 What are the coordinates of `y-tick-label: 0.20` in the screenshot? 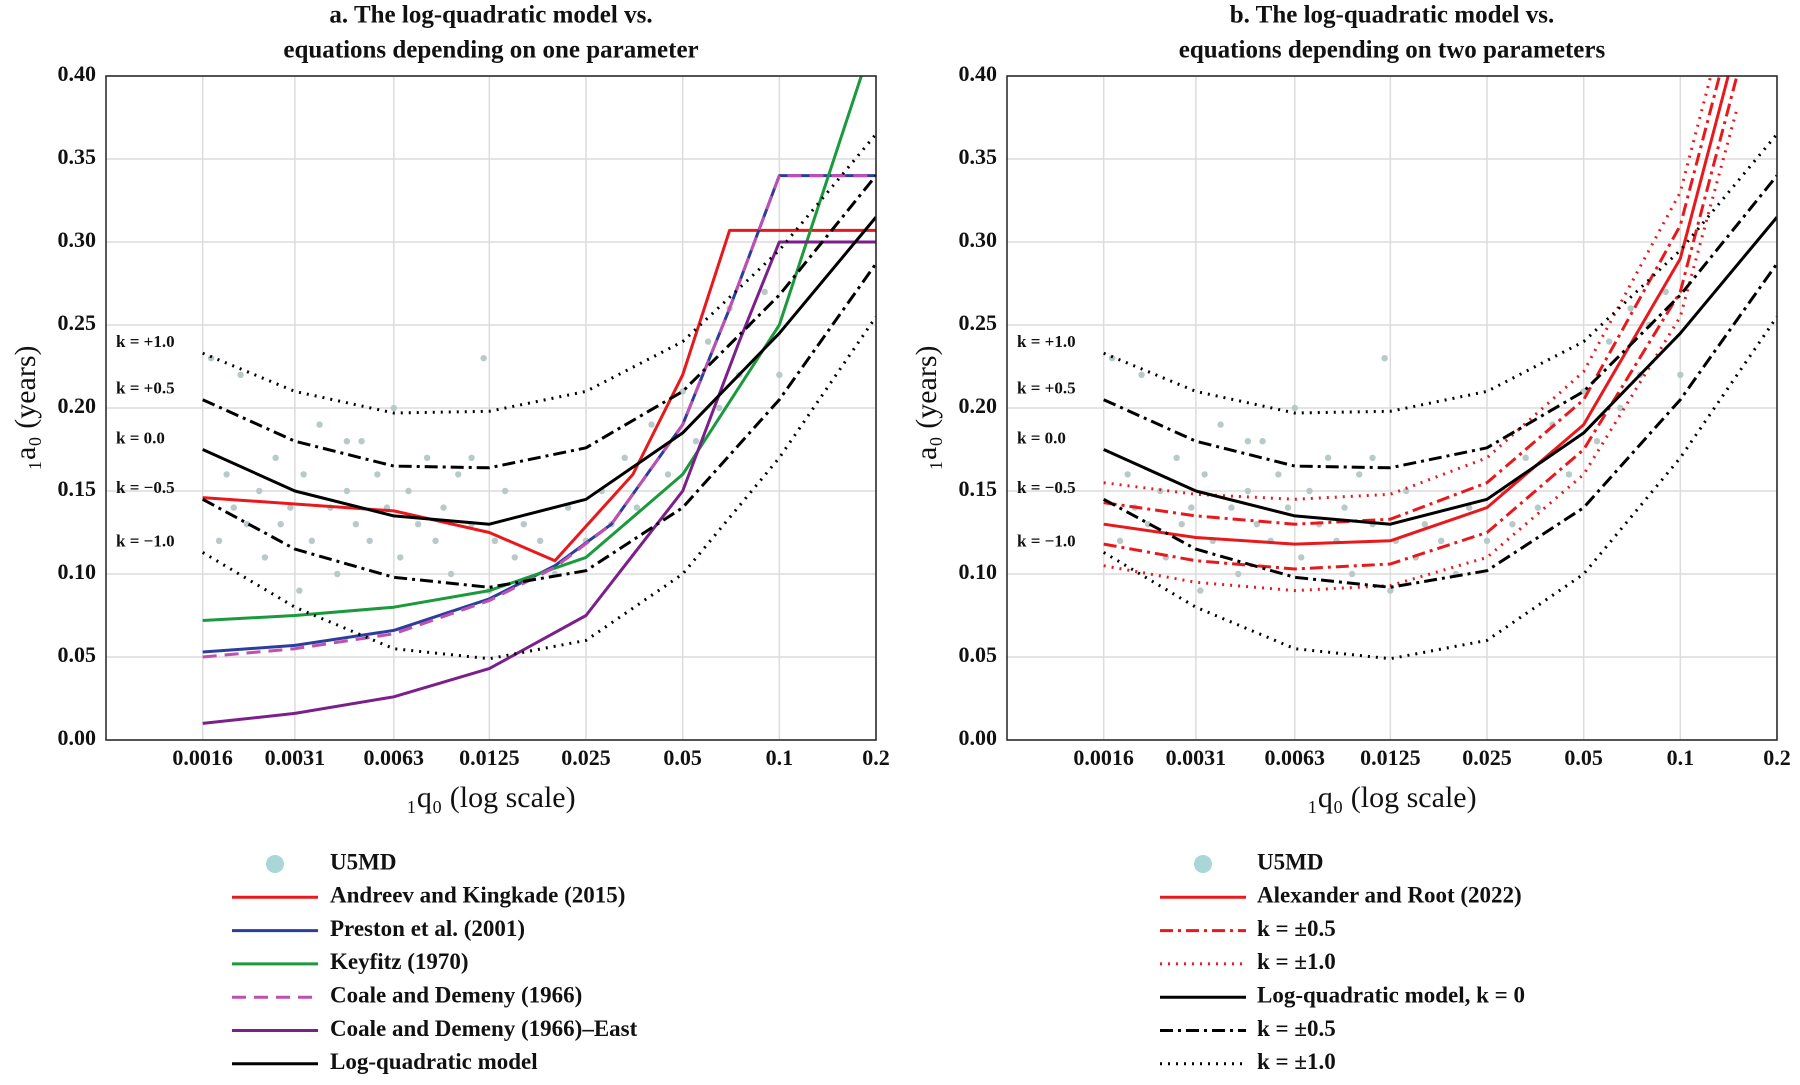 It's located at (77, 405).